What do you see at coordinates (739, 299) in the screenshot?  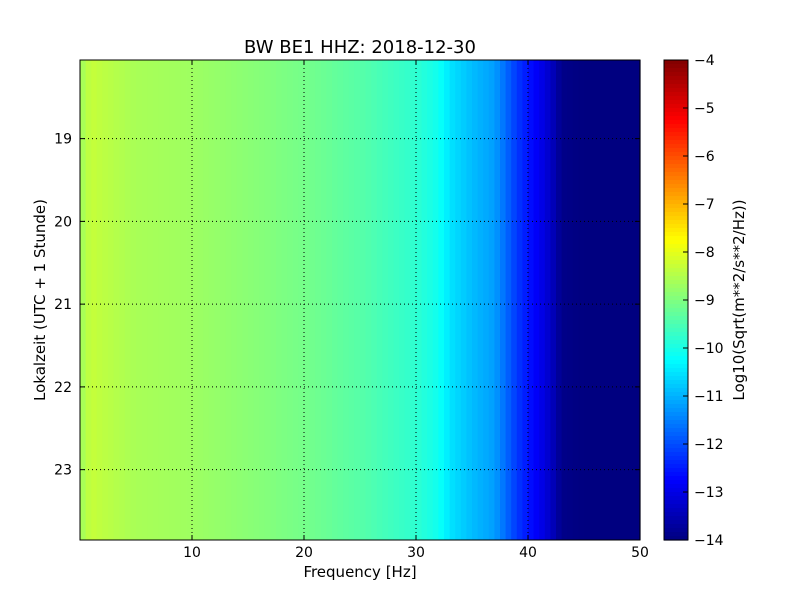 I see `colorbar-label: Log10(Sqrt(m**2/s**2/Hz))` at bounding box center [739, 299].